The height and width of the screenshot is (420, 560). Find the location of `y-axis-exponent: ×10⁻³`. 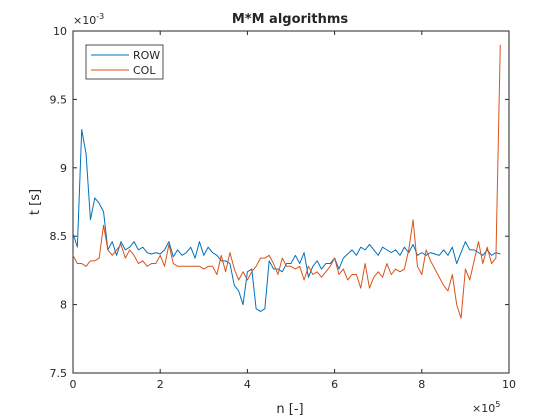

y-axis-exponent: ×10⁻³ is located at coordinates (88, 19).